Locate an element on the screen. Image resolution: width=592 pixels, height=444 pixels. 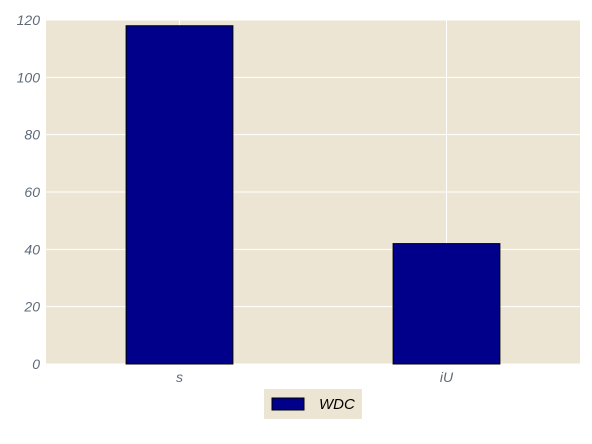
y-tick-label: 40 is located at coordinates (32, 249).